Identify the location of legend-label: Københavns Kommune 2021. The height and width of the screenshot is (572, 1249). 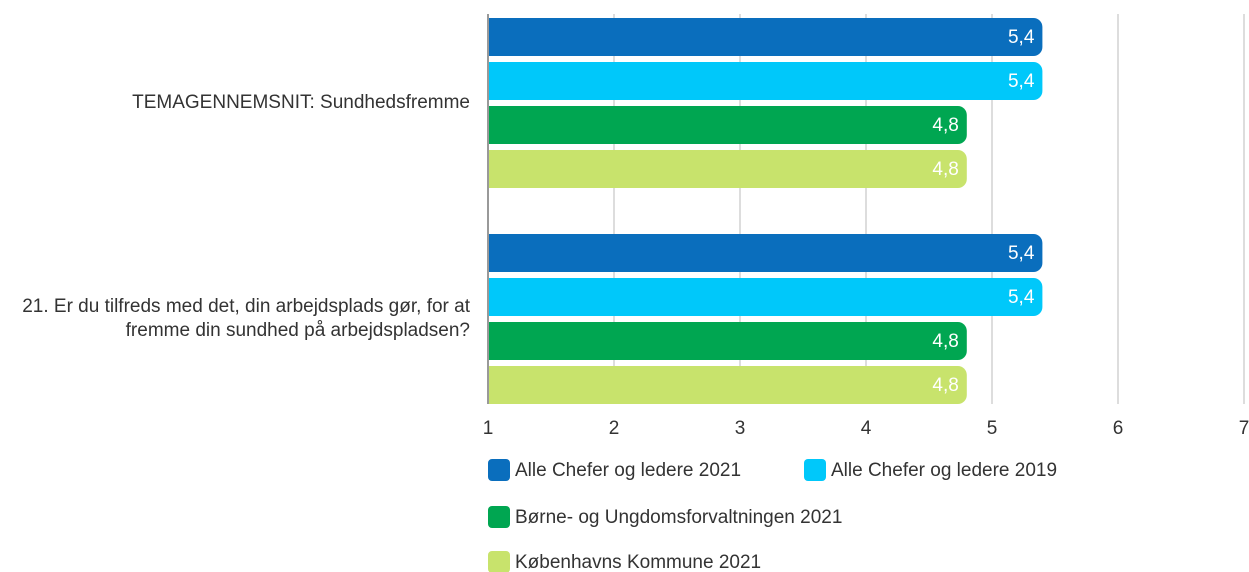
(638, 562).